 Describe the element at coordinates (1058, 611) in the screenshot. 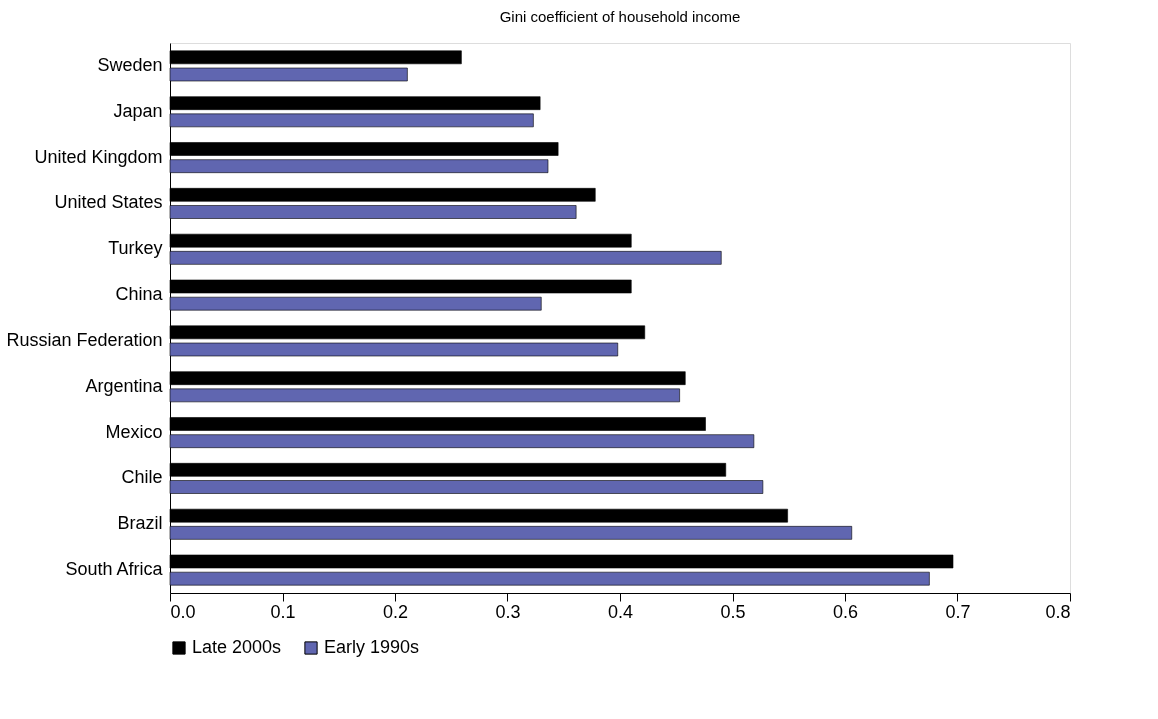

I see `x-tick-label: 0.8` at that location.